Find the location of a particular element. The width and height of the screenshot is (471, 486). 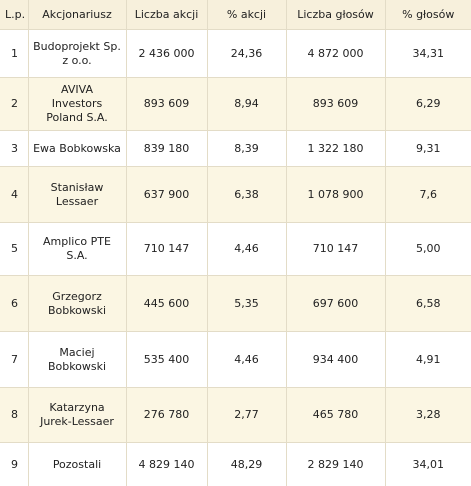

cell-lp: 2 is located at coordinates (14, 104).